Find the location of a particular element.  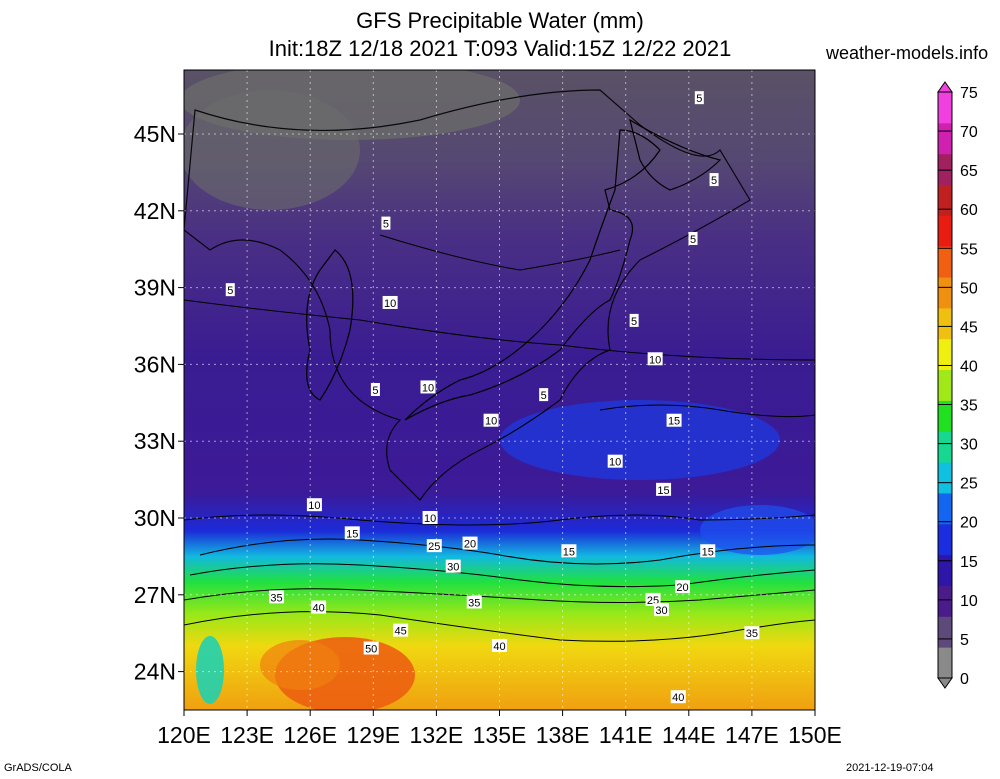

y-tick-label: 42N is located at coordinates (155, 211).